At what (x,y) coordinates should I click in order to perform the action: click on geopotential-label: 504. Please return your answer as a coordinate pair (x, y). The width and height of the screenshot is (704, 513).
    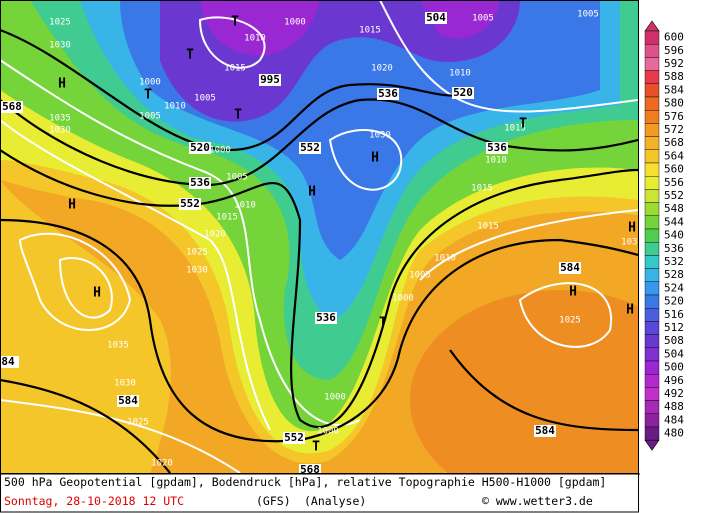
    Looking at the image, I should click on (436, 17).